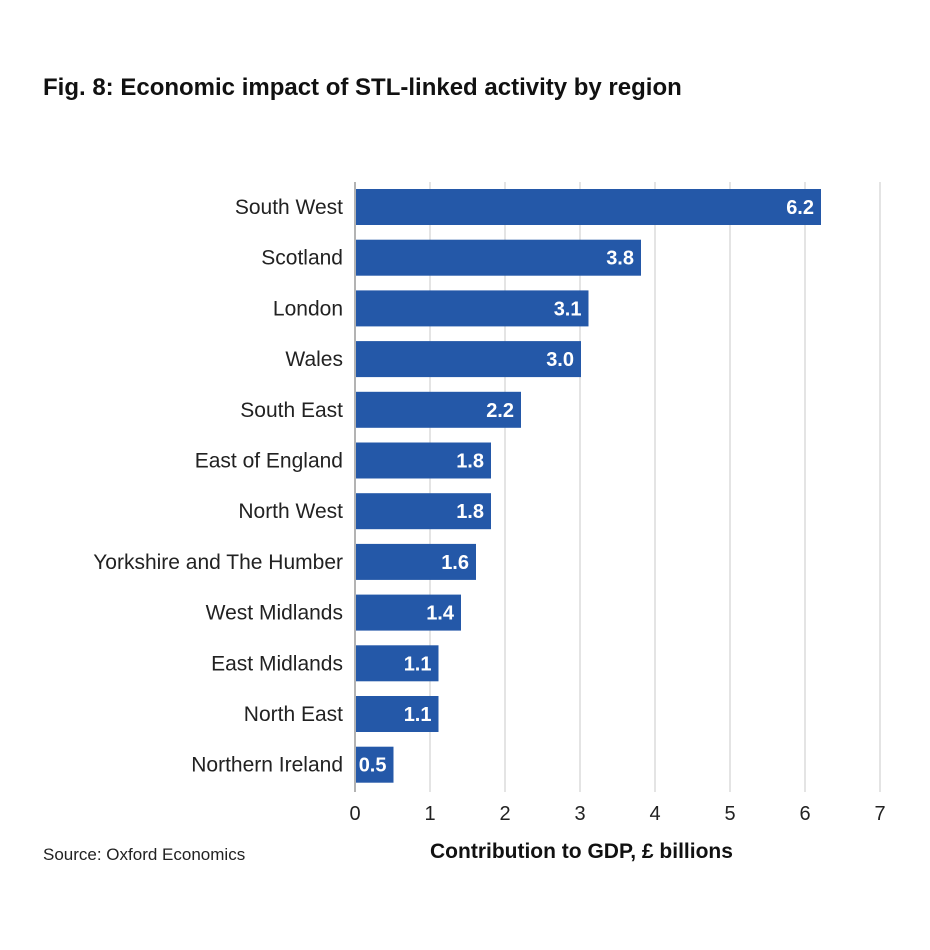 The height and width of the screenshot is (950, 930). I want to click on x-tick-labels: 0 1 2 3 4 5 6 7, so click(617, 814).